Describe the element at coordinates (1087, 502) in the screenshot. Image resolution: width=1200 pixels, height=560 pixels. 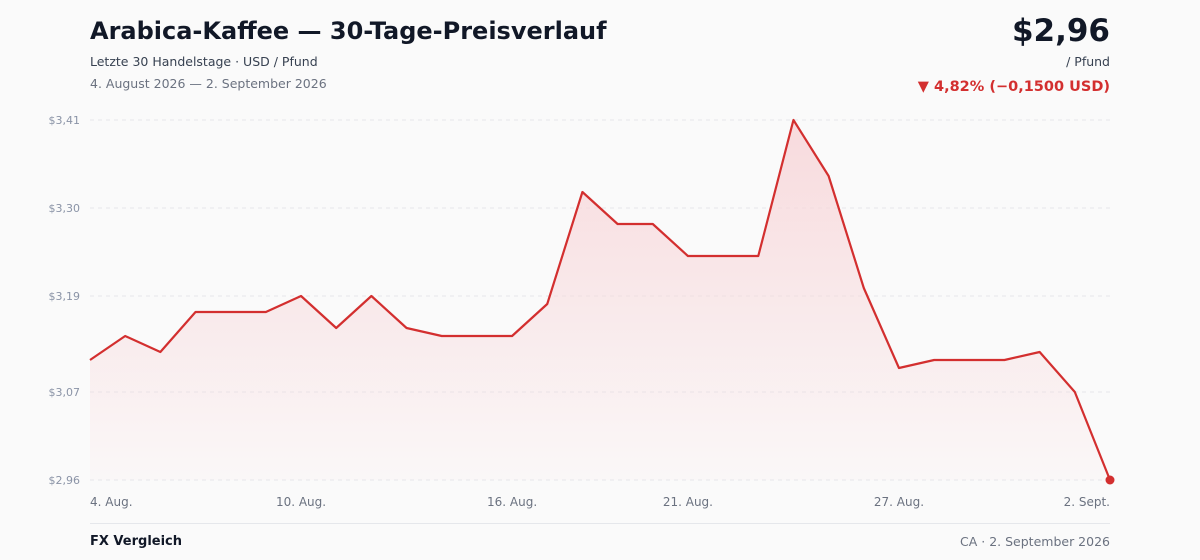
I see `x-tick-label: 2. Sept.` at that location.